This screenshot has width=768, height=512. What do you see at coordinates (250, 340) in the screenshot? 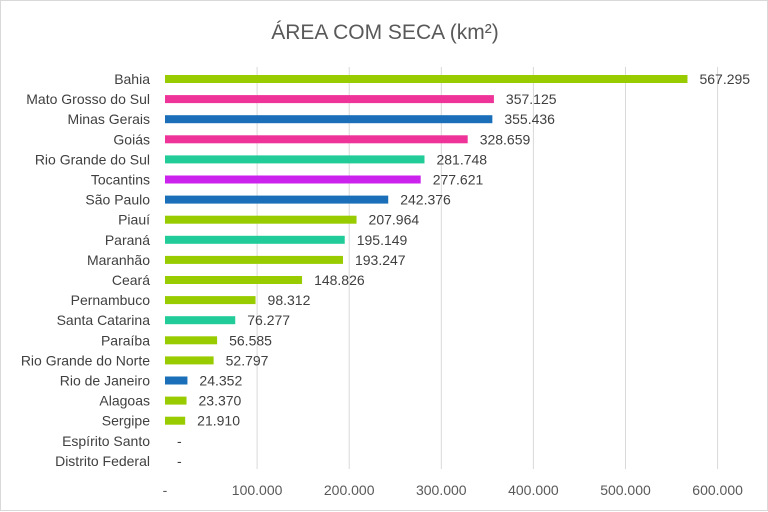
I see `data-label: 56.585` at bounding box center [250, 340].